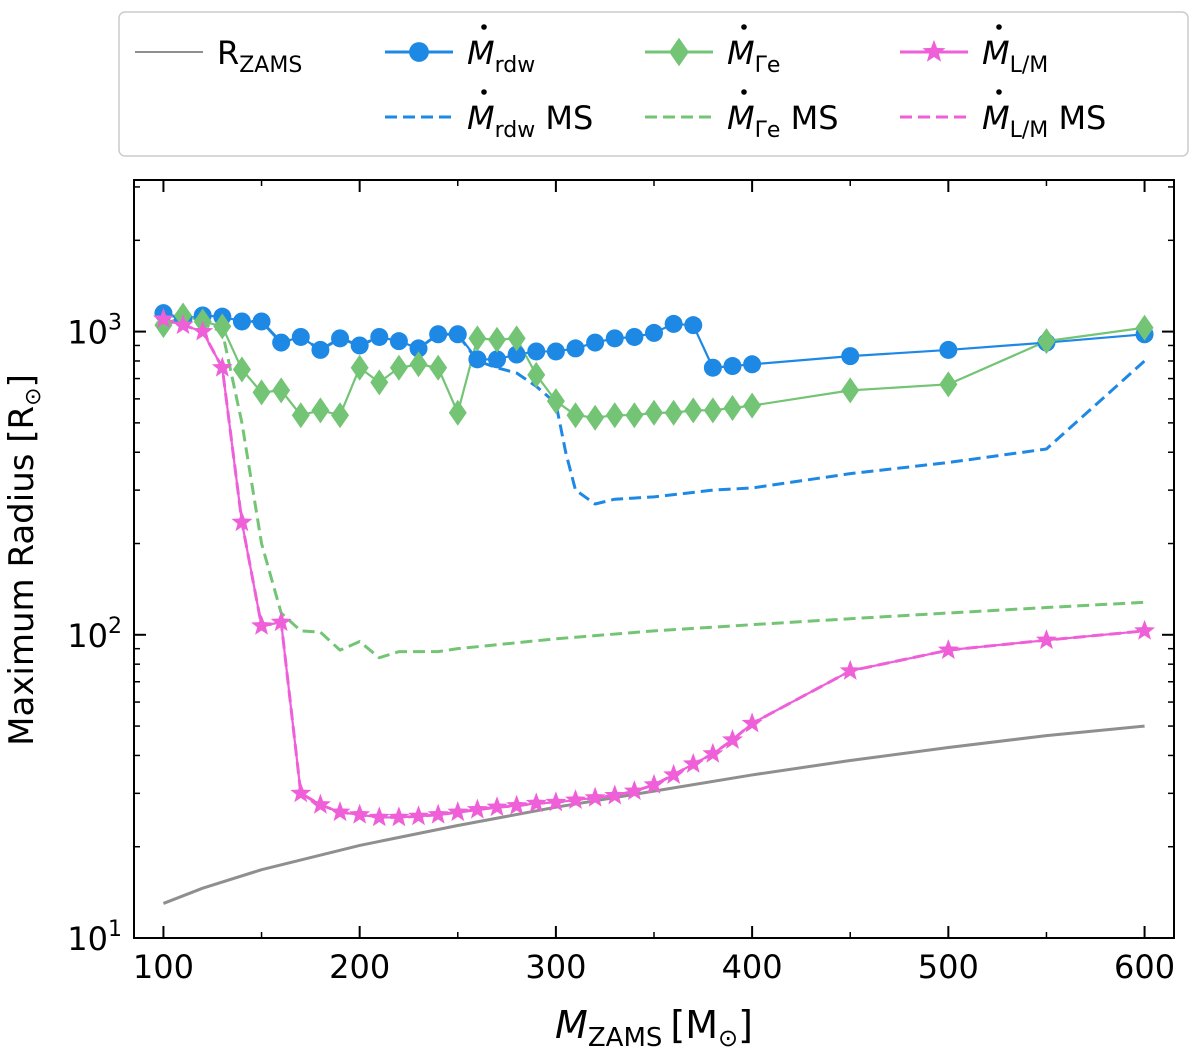 Image resolution: width=1200 pixels, height=1047 pixels. I want to click on x-tick-label: 100, so click(163, 967).